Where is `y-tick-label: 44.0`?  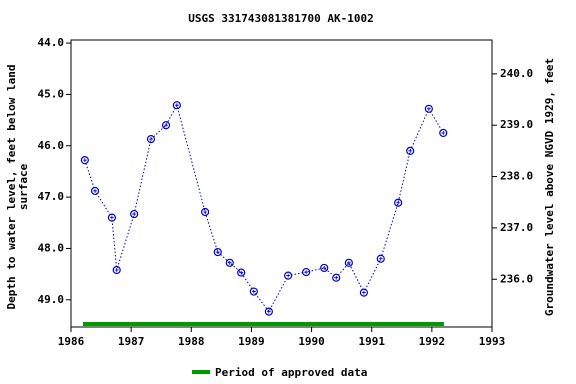 y-tick-label: 44.0 is located at coordinates (51, 42).